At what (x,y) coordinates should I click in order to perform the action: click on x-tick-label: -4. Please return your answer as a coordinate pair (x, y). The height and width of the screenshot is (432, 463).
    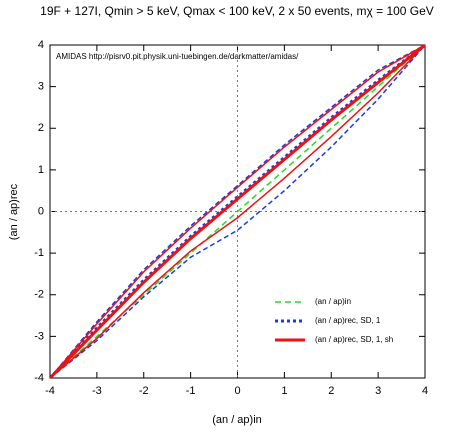
    Looking at the image, I should click on (50, 391).